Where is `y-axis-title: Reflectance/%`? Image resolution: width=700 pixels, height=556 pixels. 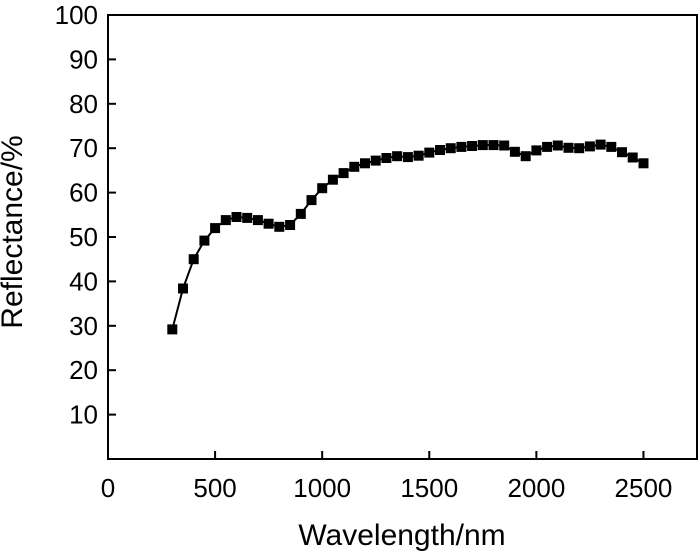 y-axis-title: Reflectance/% is located at coordinates (14, 231).